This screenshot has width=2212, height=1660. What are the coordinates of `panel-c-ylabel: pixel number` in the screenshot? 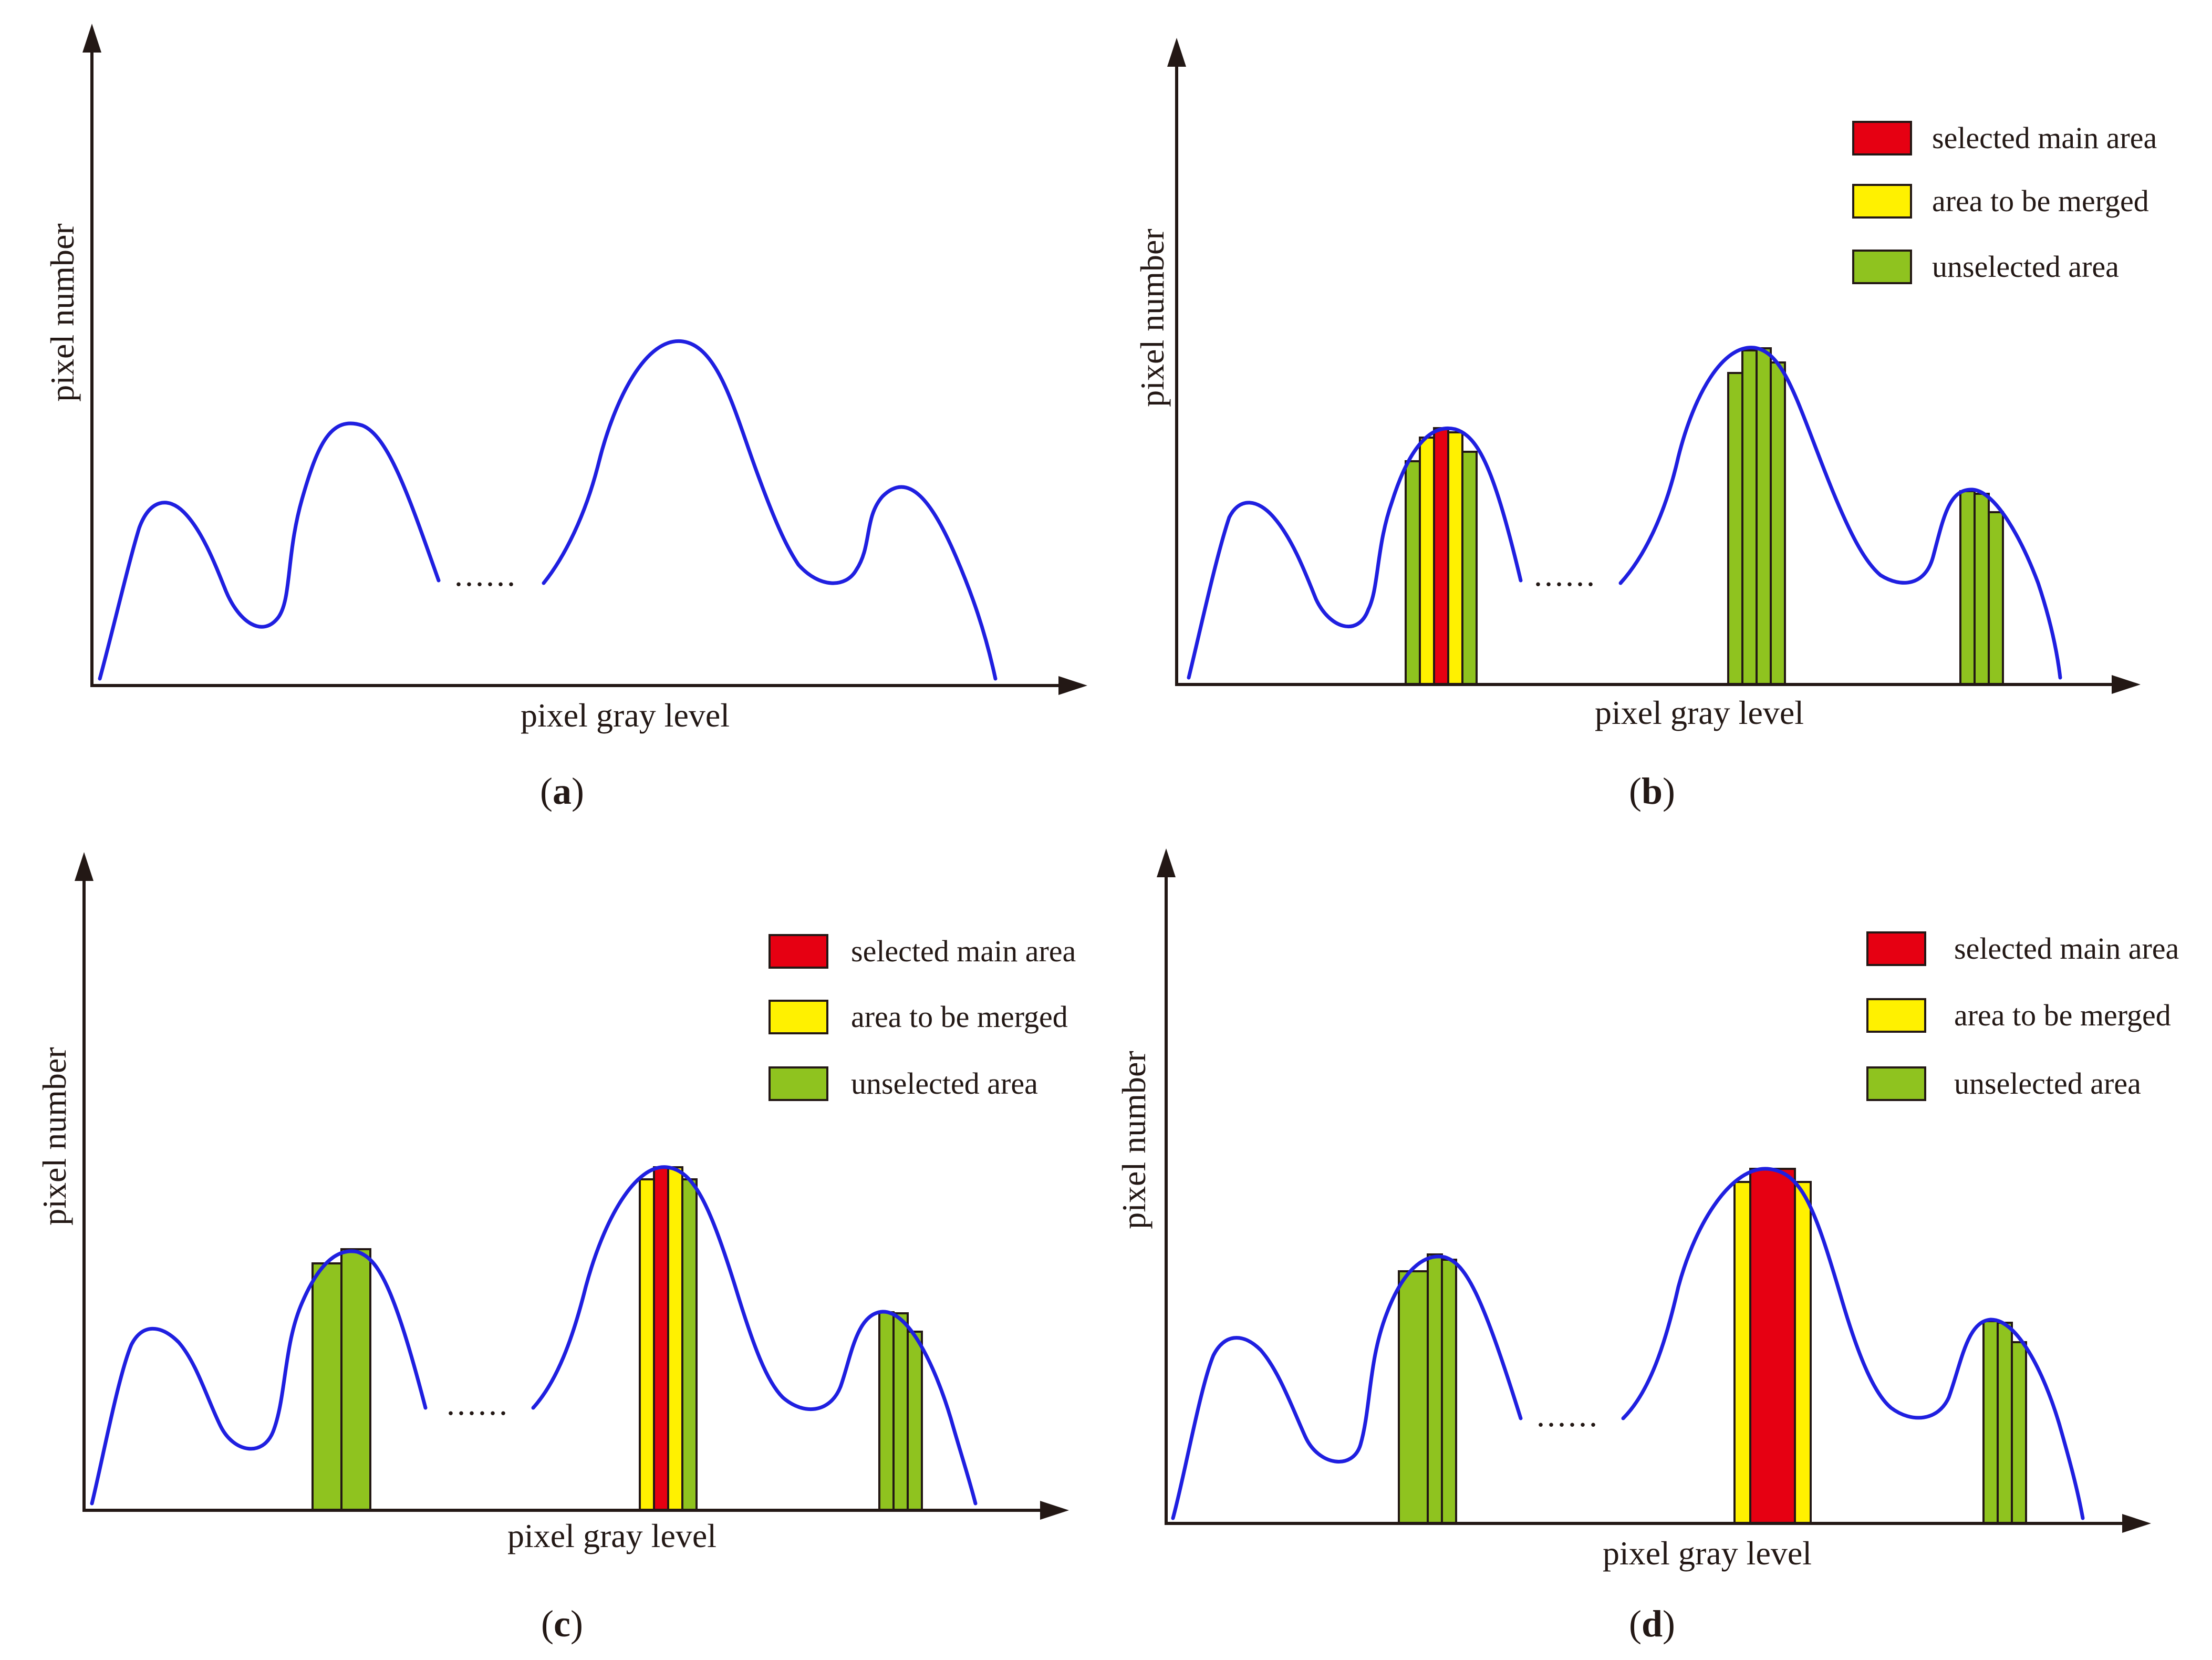 It's located at (54, 1136).